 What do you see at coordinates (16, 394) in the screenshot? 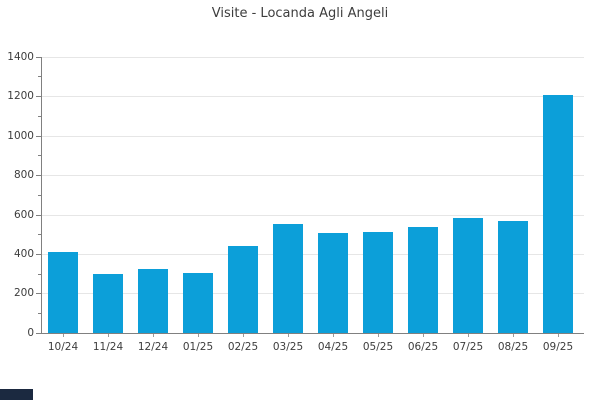
I see `bottom-left-artifact` at bounding box center [16, 394].